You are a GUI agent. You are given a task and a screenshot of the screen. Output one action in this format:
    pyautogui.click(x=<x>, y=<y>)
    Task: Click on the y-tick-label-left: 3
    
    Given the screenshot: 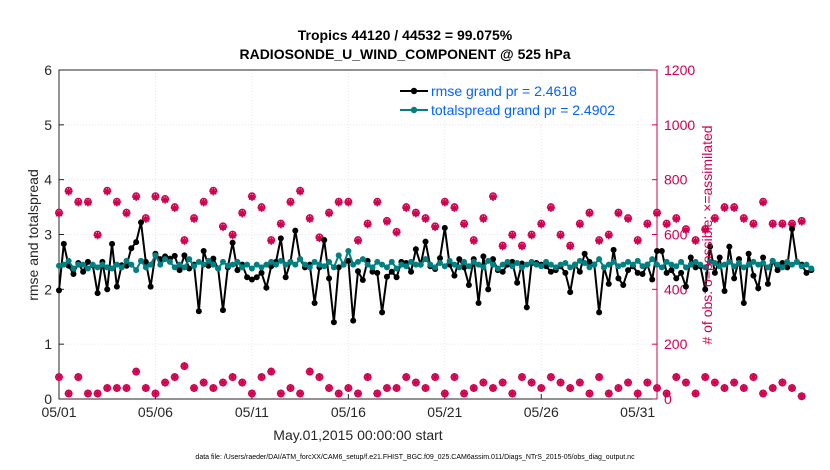 What is the action you would take?
    pyautogui.click(x=48, y=235)
    